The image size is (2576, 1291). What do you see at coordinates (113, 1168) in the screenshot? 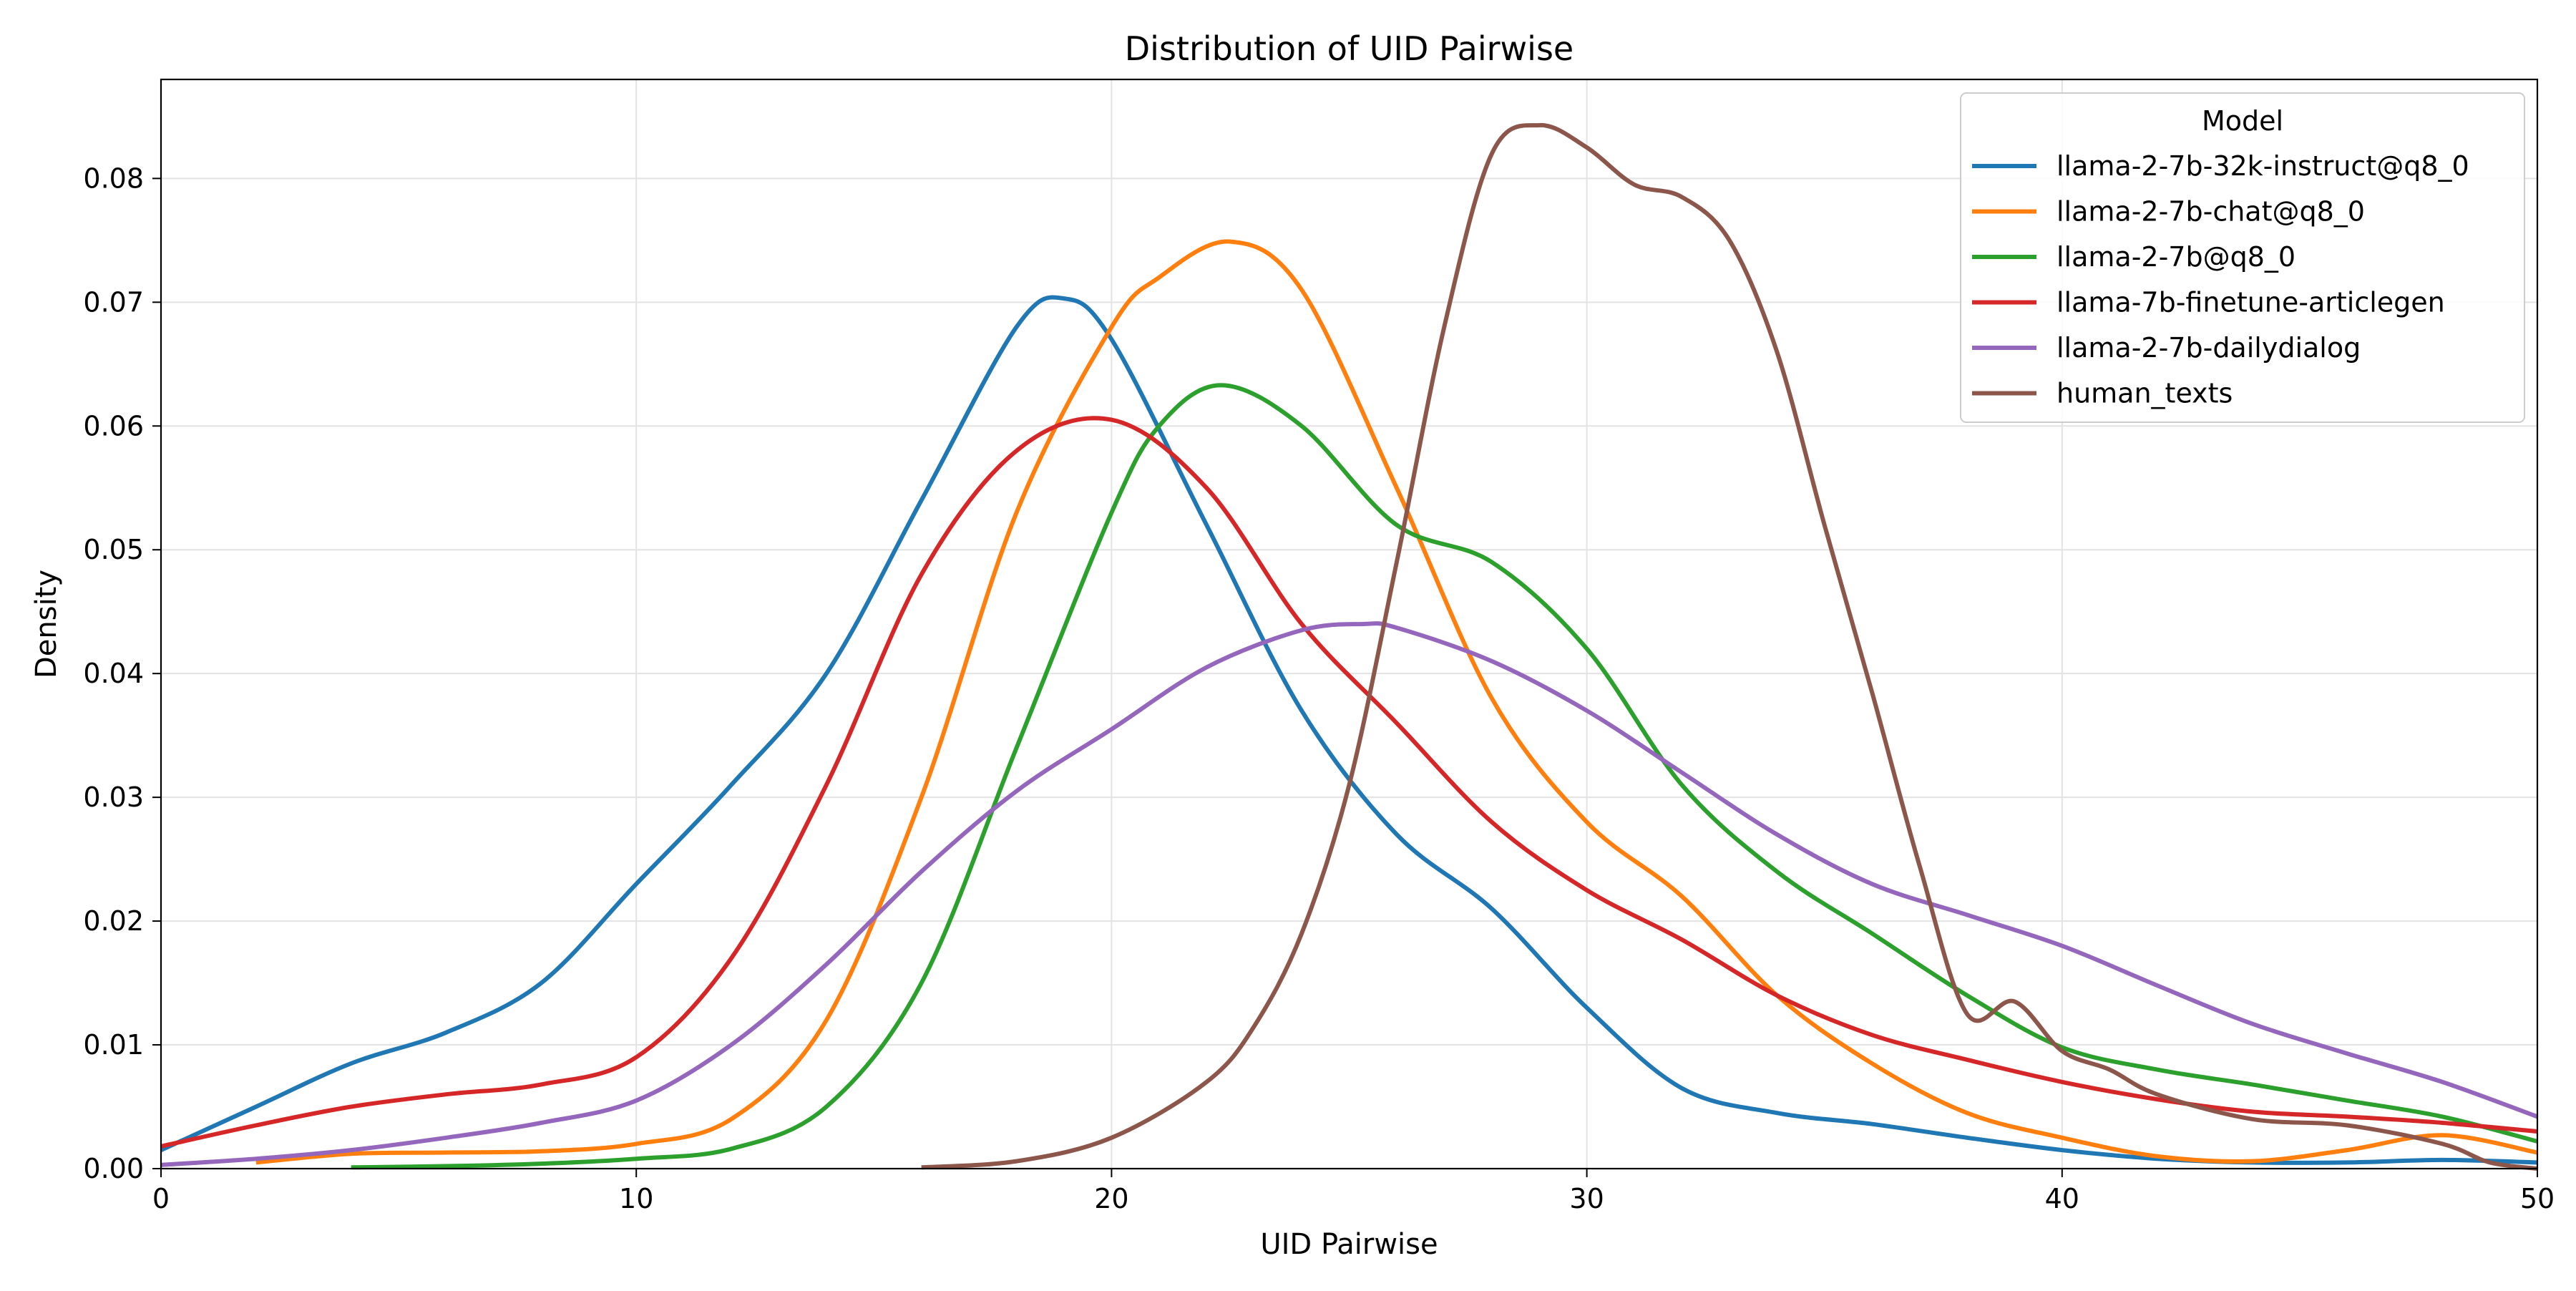
I see `y-tick-label: 0.00` at bounding box center [113, 1168].